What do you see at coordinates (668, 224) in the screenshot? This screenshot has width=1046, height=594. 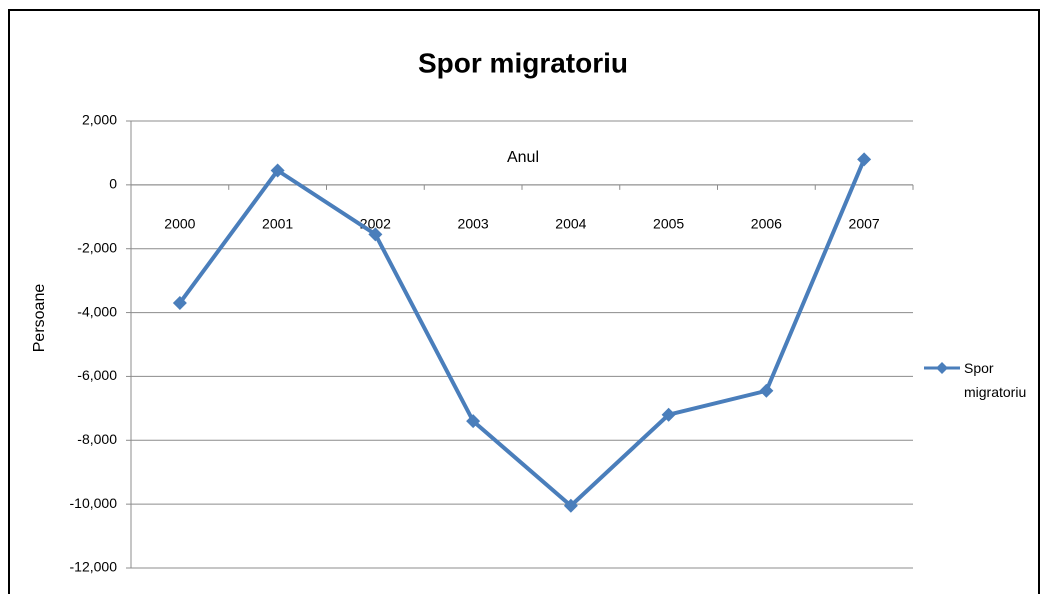 I see `x-tick-label: 2005` at bounding box center [668, 224].